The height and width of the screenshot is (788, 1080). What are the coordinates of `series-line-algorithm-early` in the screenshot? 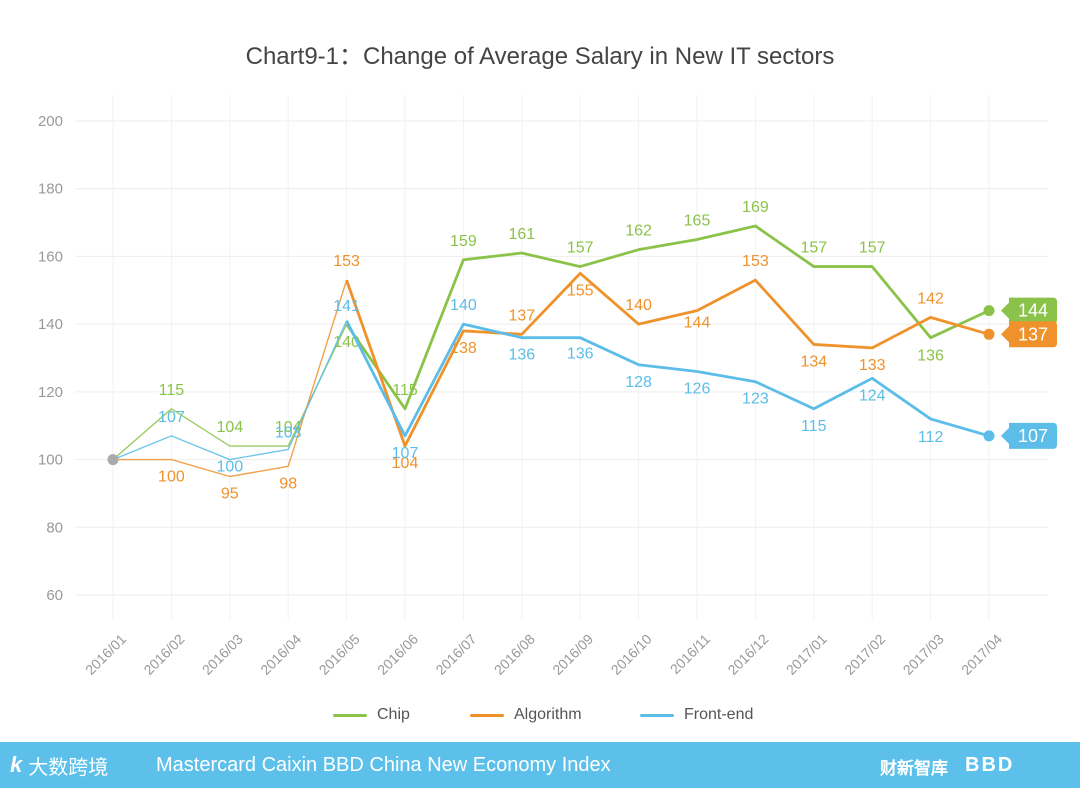 It's located at (230, 378).